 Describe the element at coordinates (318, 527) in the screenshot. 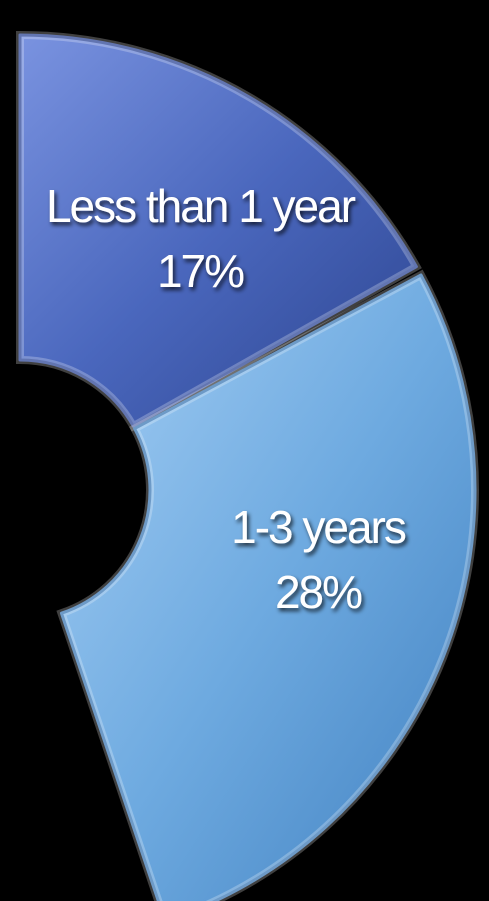

I see `slice-2-label: 1-3 years` at that location.